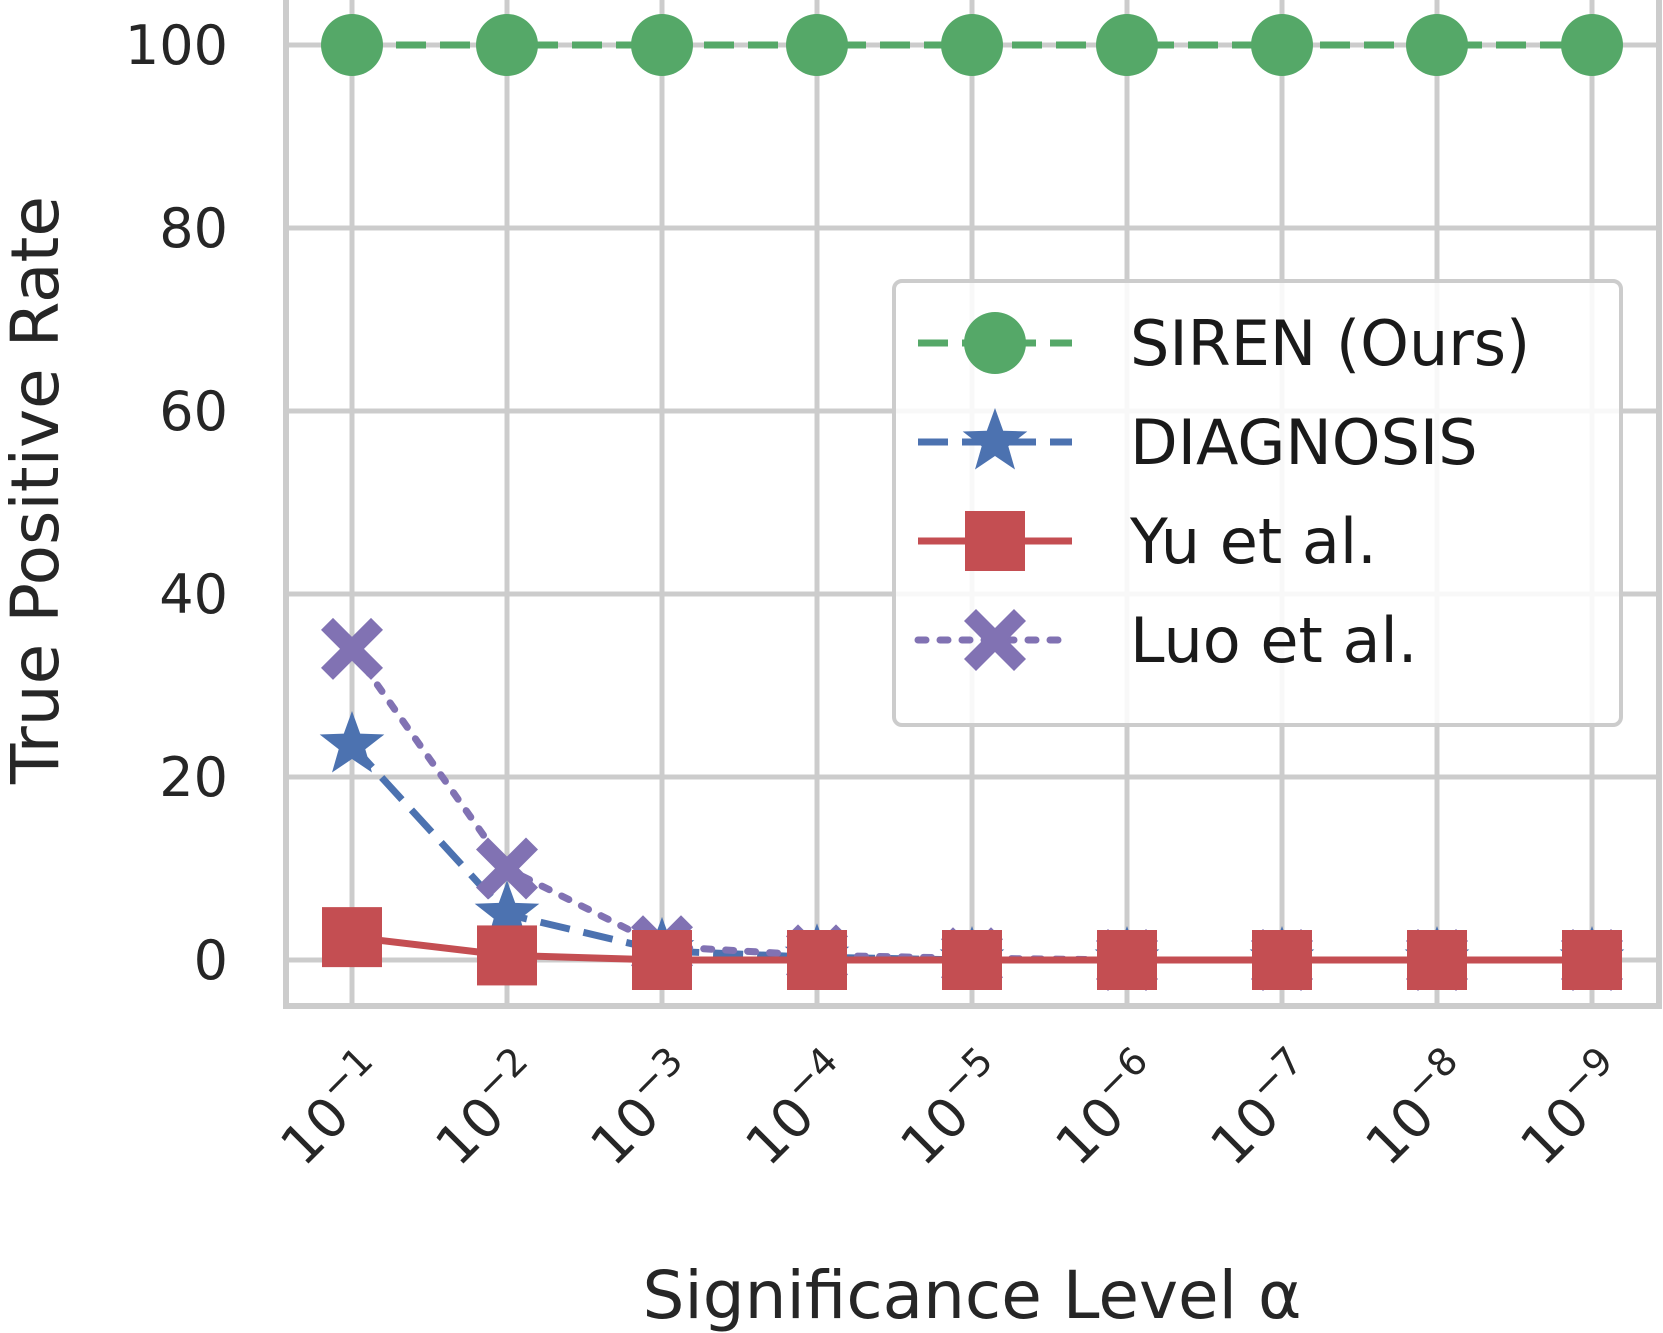  I want to click on series-yu-et-al, so click(972, 948).